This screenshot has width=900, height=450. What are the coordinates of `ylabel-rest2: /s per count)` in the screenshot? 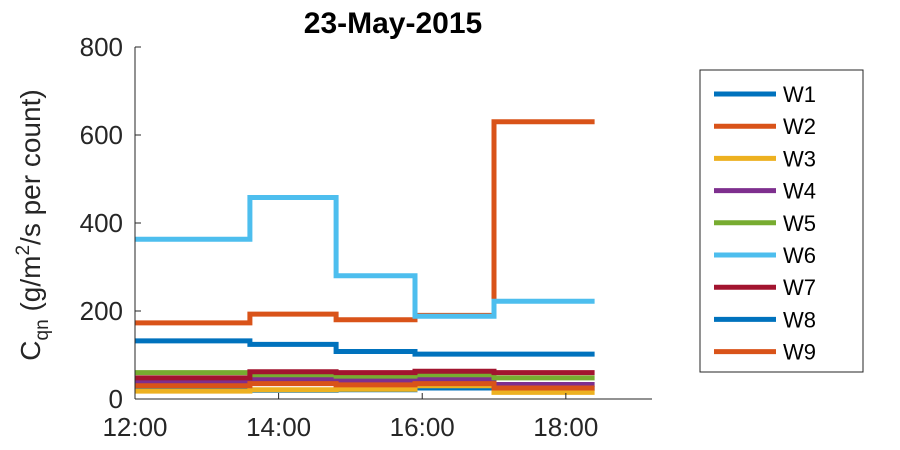 It's located at (30, 167).